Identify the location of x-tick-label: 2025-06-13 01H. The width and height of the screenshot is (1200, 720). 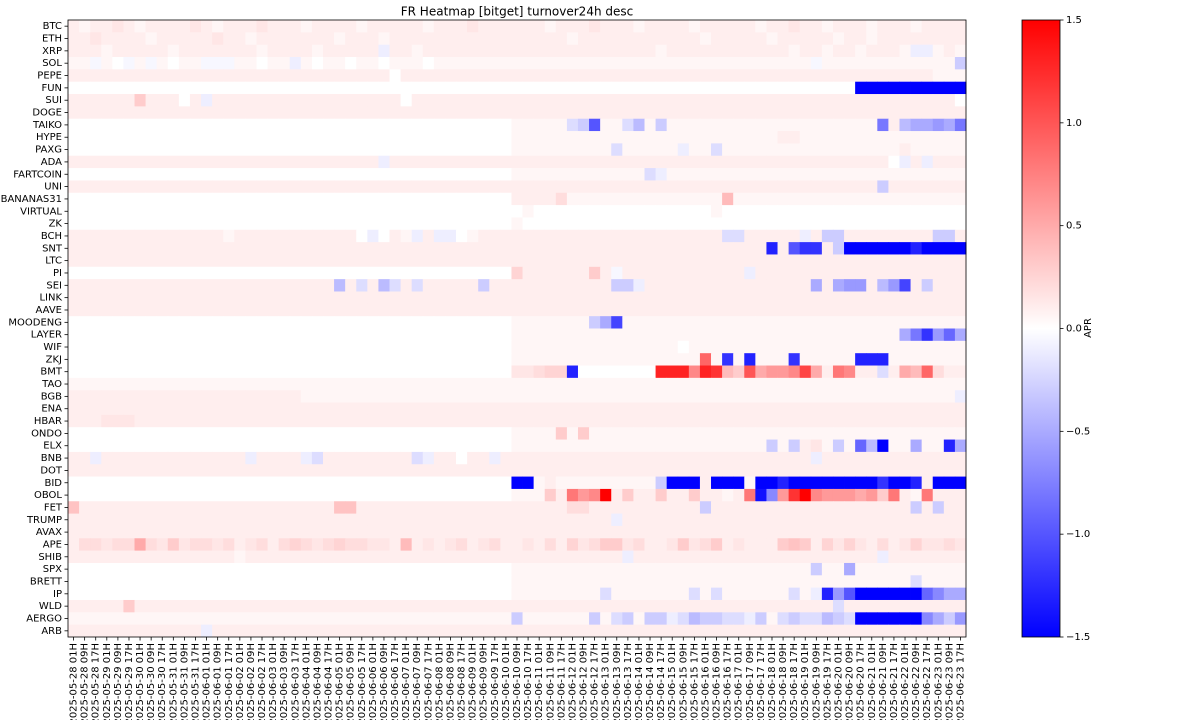
(606, 681).